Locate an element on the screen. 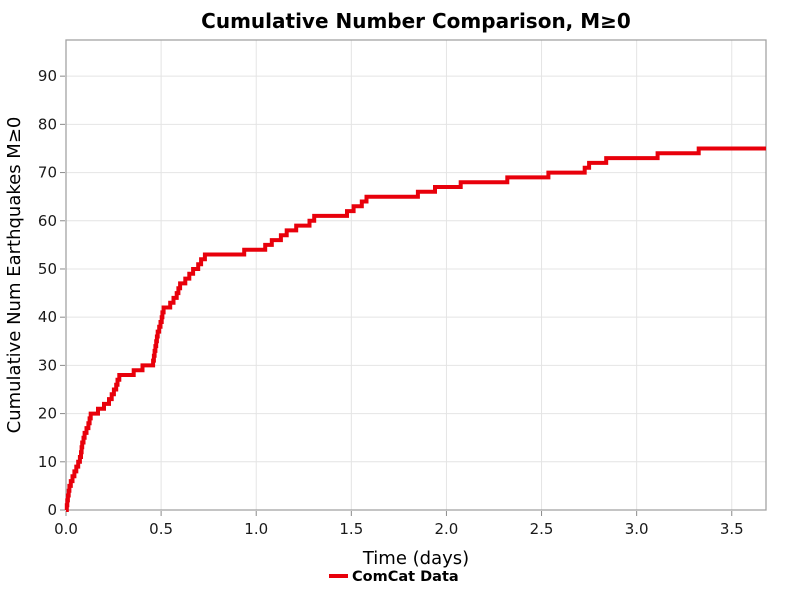 The height and width of the screenshot is (600, 800). legend: ComCat Data is located at coordinates (394, 577).